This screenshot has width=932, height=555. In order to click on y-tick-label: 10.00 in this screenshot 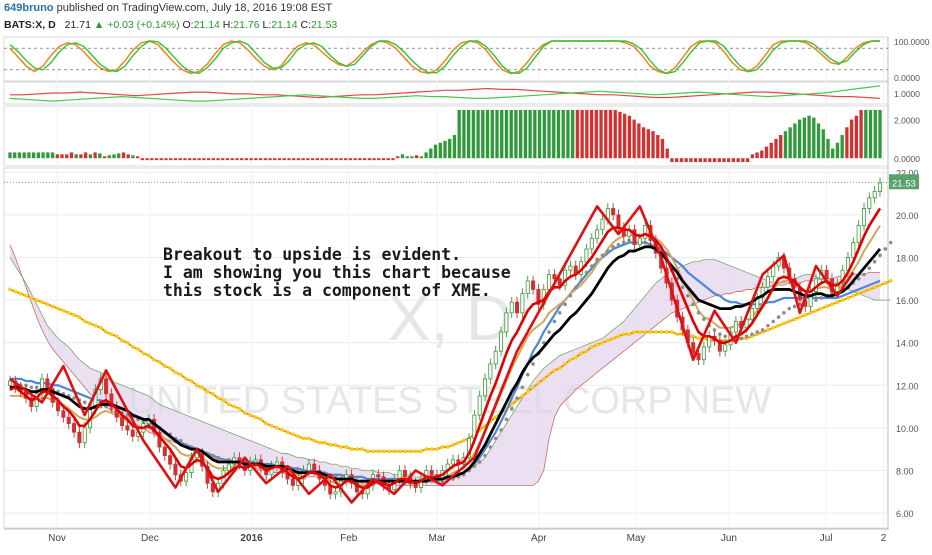, I will do `click(907, 429)`.